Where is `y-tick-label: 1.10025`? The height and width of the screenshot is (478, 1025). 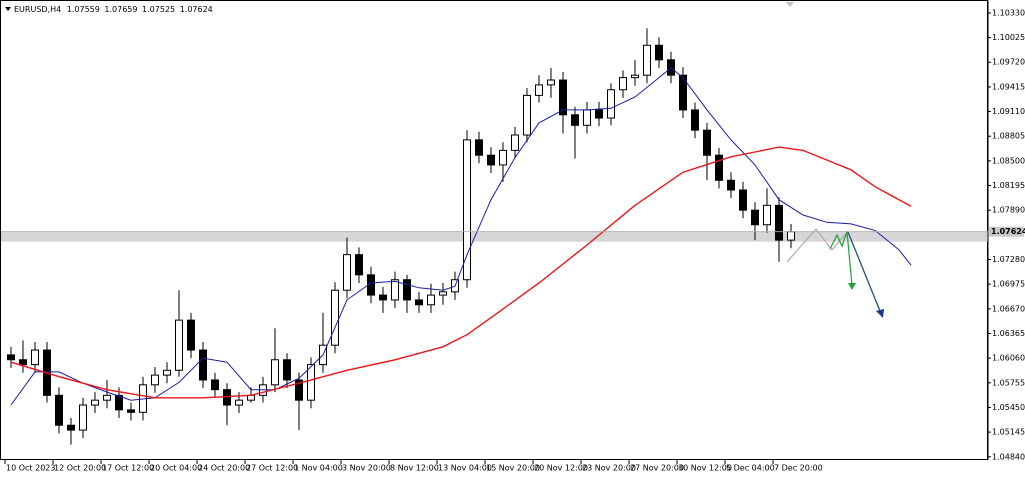
y-tick-label: 1.10025 is located at coordinates (1008, 37).